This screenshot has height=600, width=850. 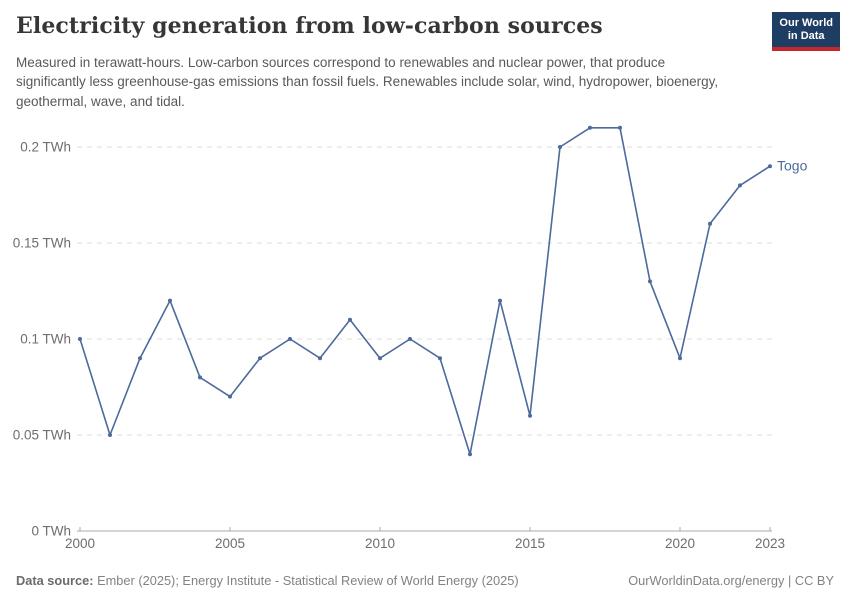 What do you see at coordinates (230, 543) in the screenshot?
I see `x-tick-label: 2005` at bounding box center [230, 543].